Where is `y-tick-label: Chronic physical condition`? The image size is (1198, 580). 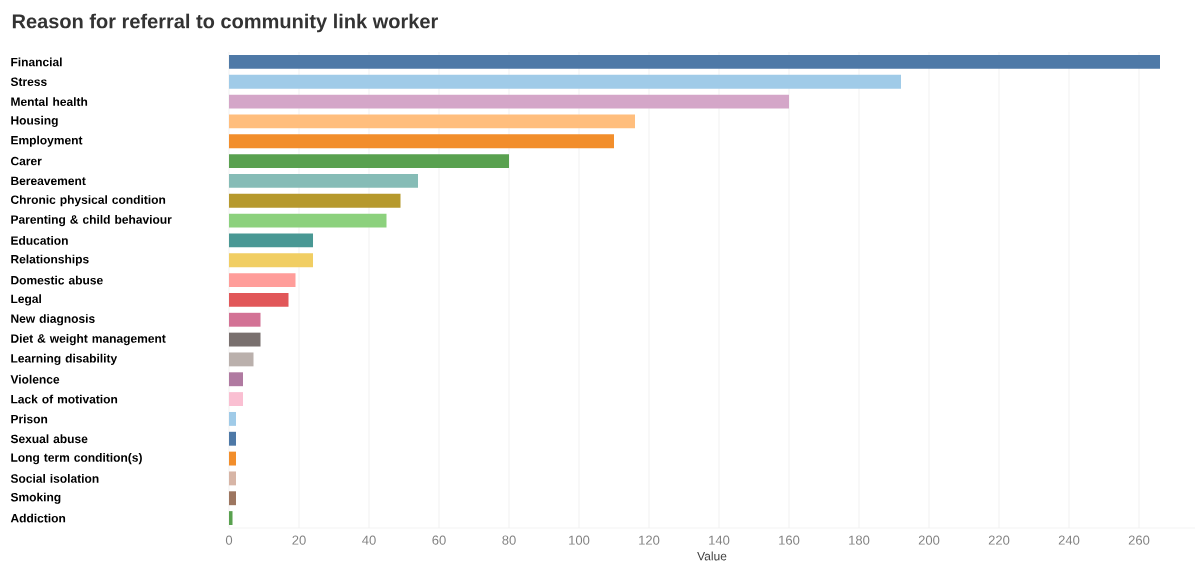
y-tick-label: Chronic physical condition is located at coordinates (88, 201).